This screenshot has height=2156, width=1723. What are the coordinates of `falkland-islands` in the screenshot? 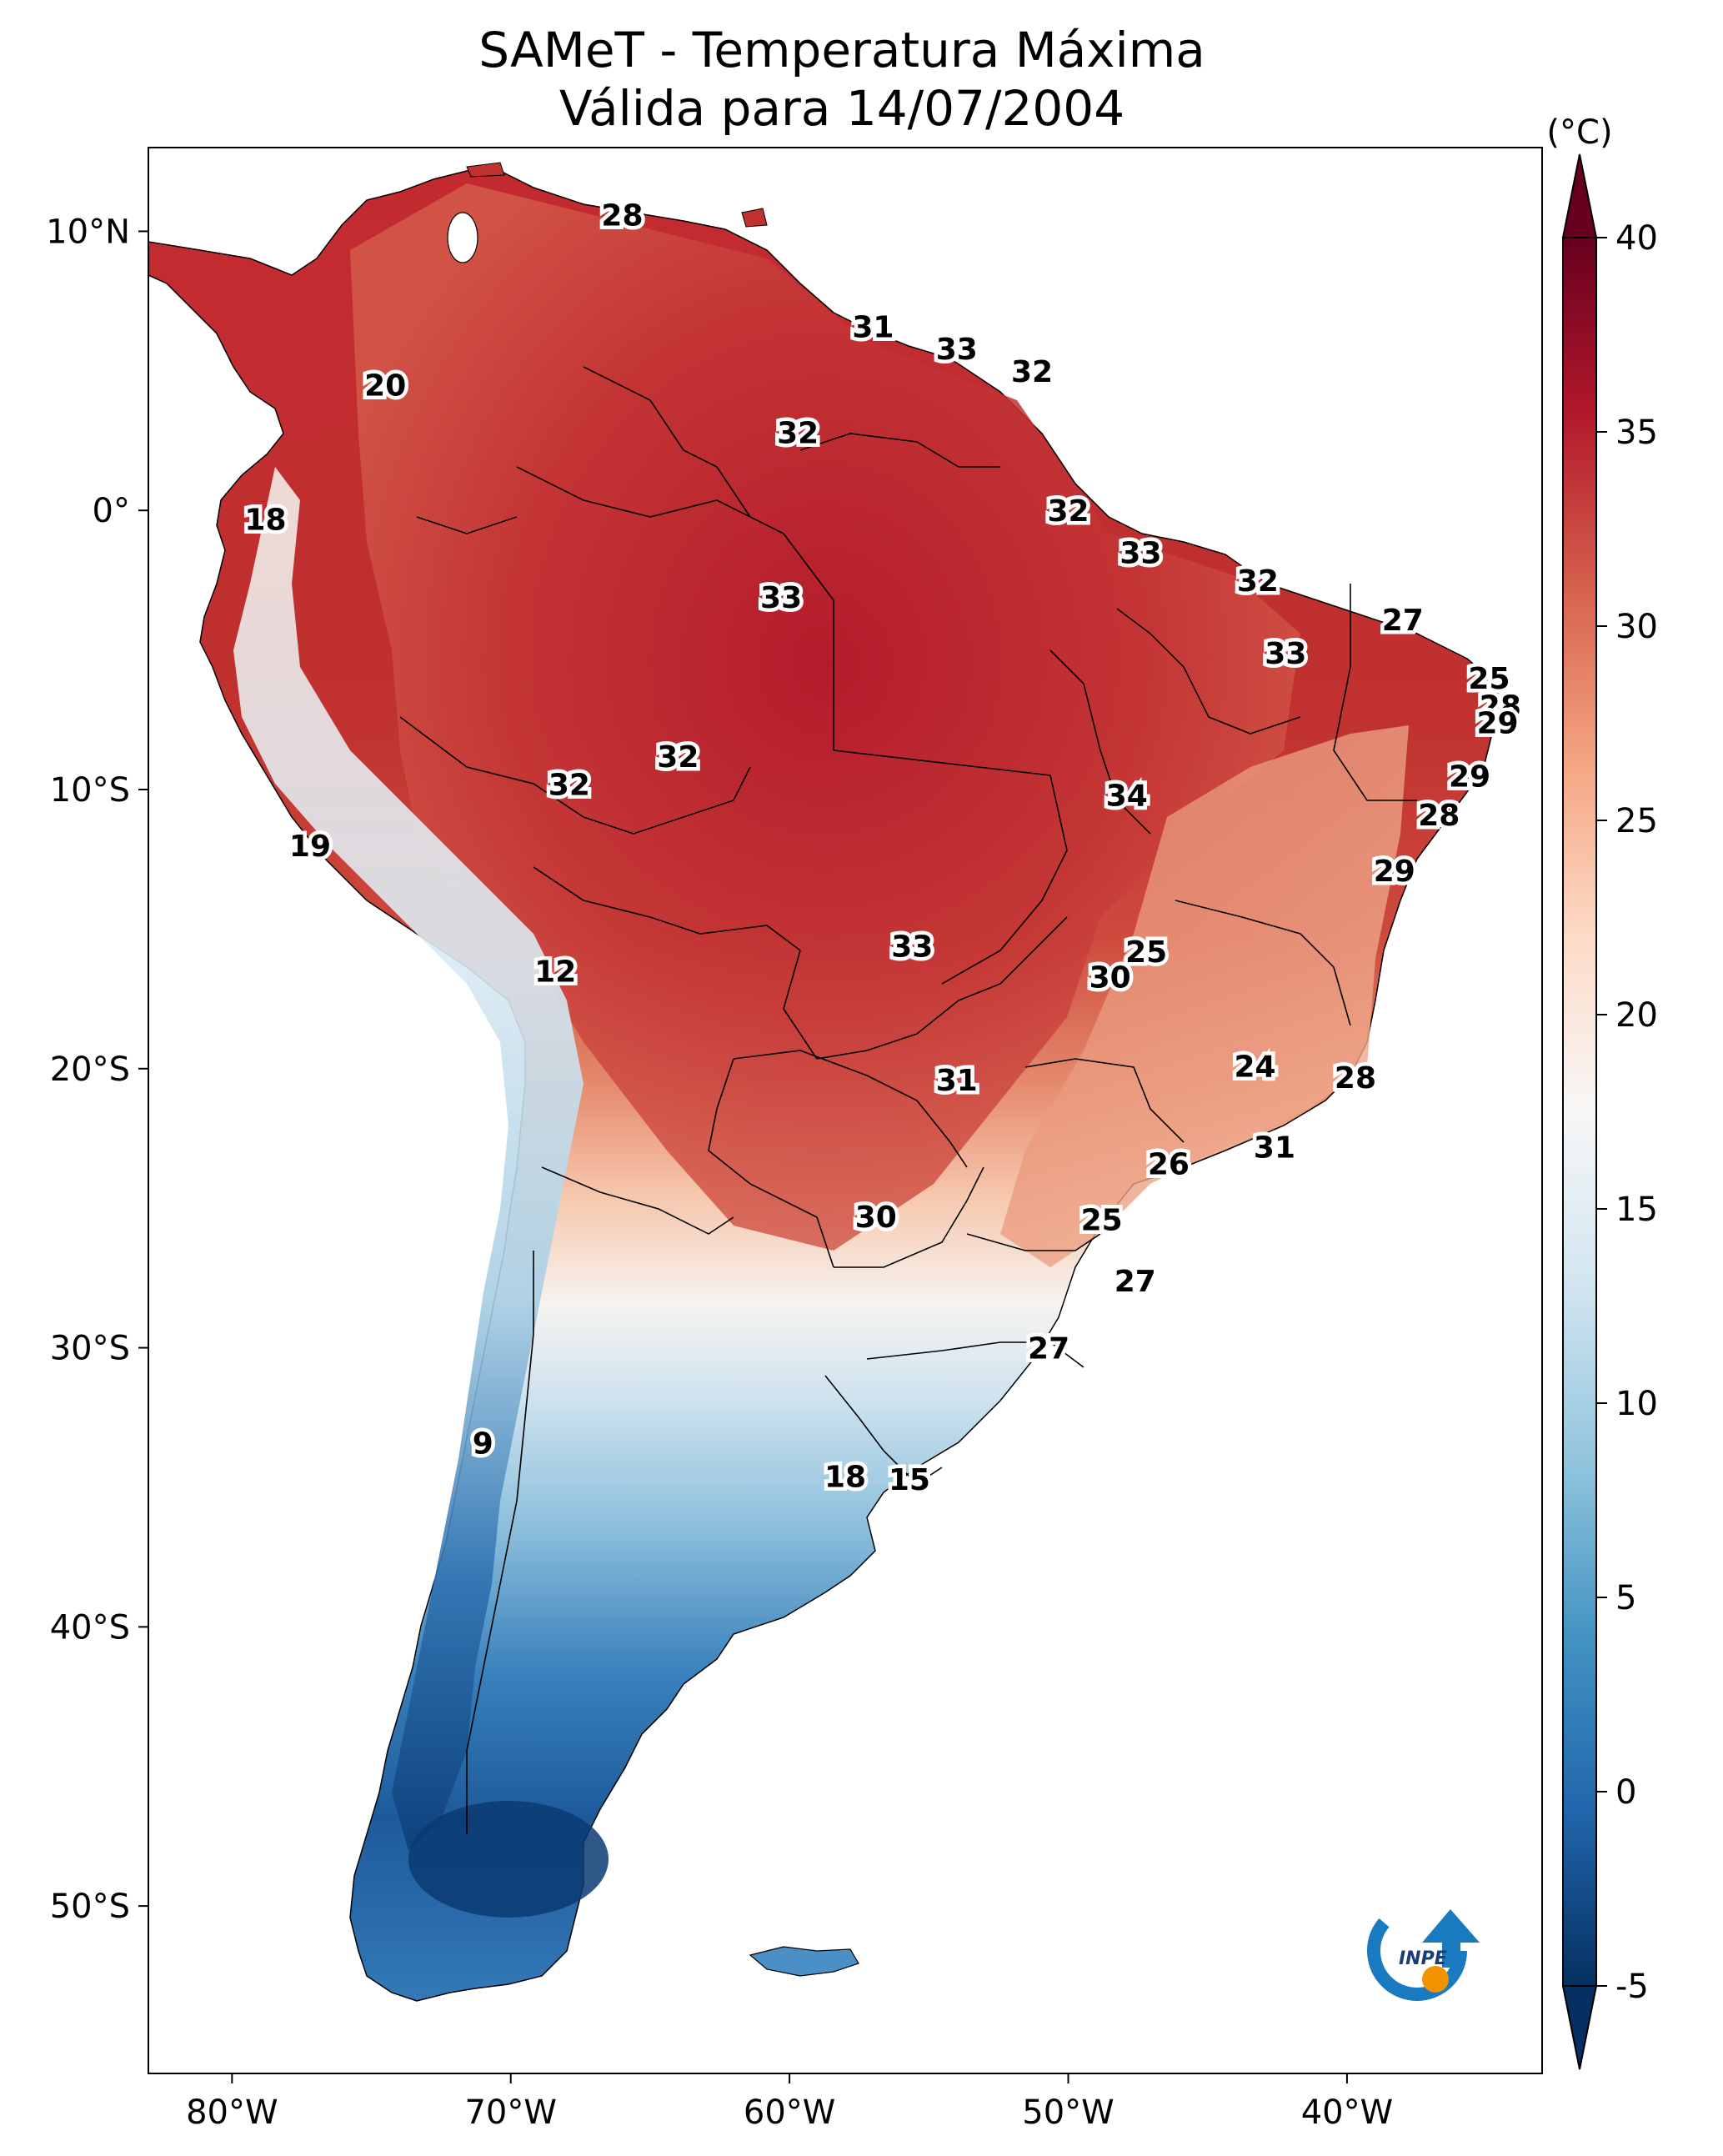 It's located at (804, 1962).